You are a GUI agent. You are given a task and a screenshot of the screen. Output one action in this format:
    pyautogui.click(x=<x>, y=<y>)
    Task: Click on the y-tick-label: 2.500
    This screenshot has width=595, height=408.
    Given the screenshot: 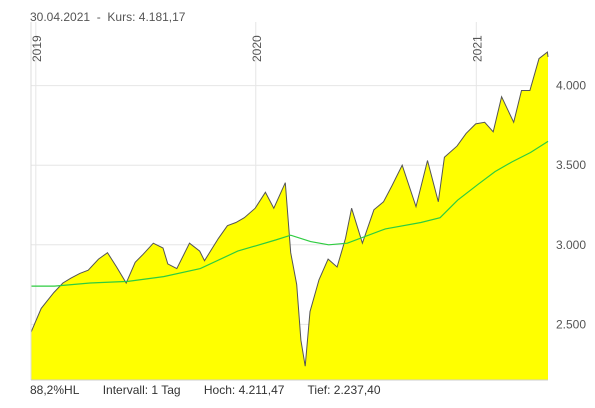 What is the action you would take?
    pyautogui.click(x=571, y=324)
    